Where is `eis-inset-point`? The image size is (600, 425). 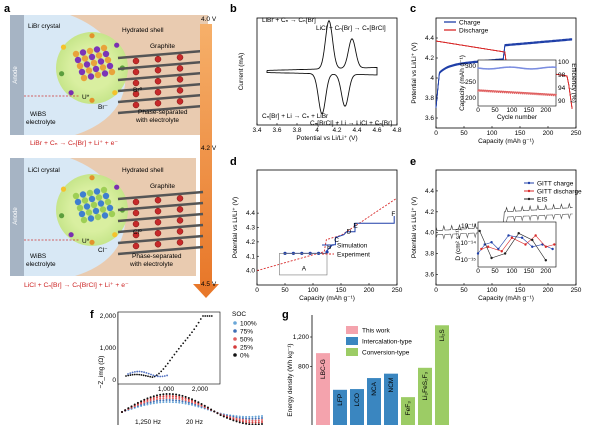 eis-inset-point is located at coordinates (546, 260).